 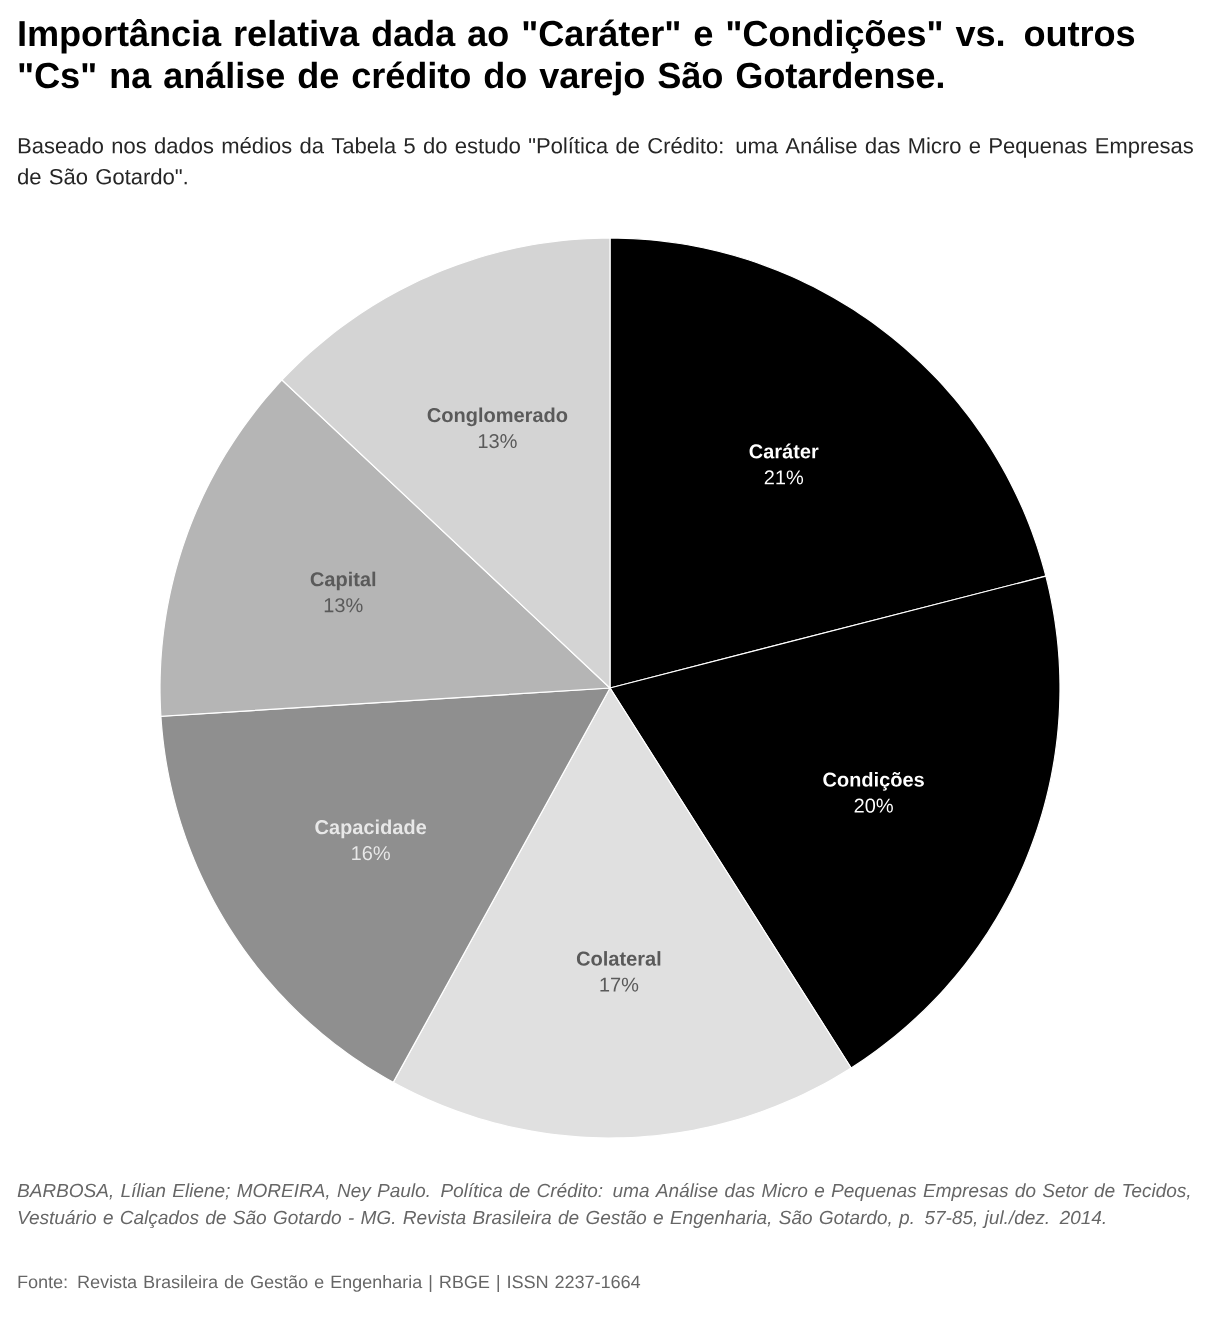 I want to click on data-label: 20%, so click(x=873, y=805).